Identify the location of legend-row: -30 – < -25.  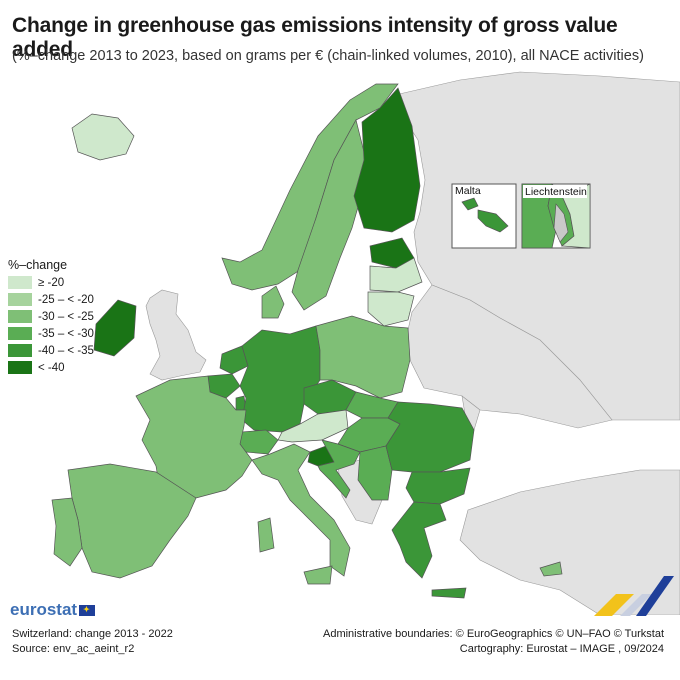
(51, 316).